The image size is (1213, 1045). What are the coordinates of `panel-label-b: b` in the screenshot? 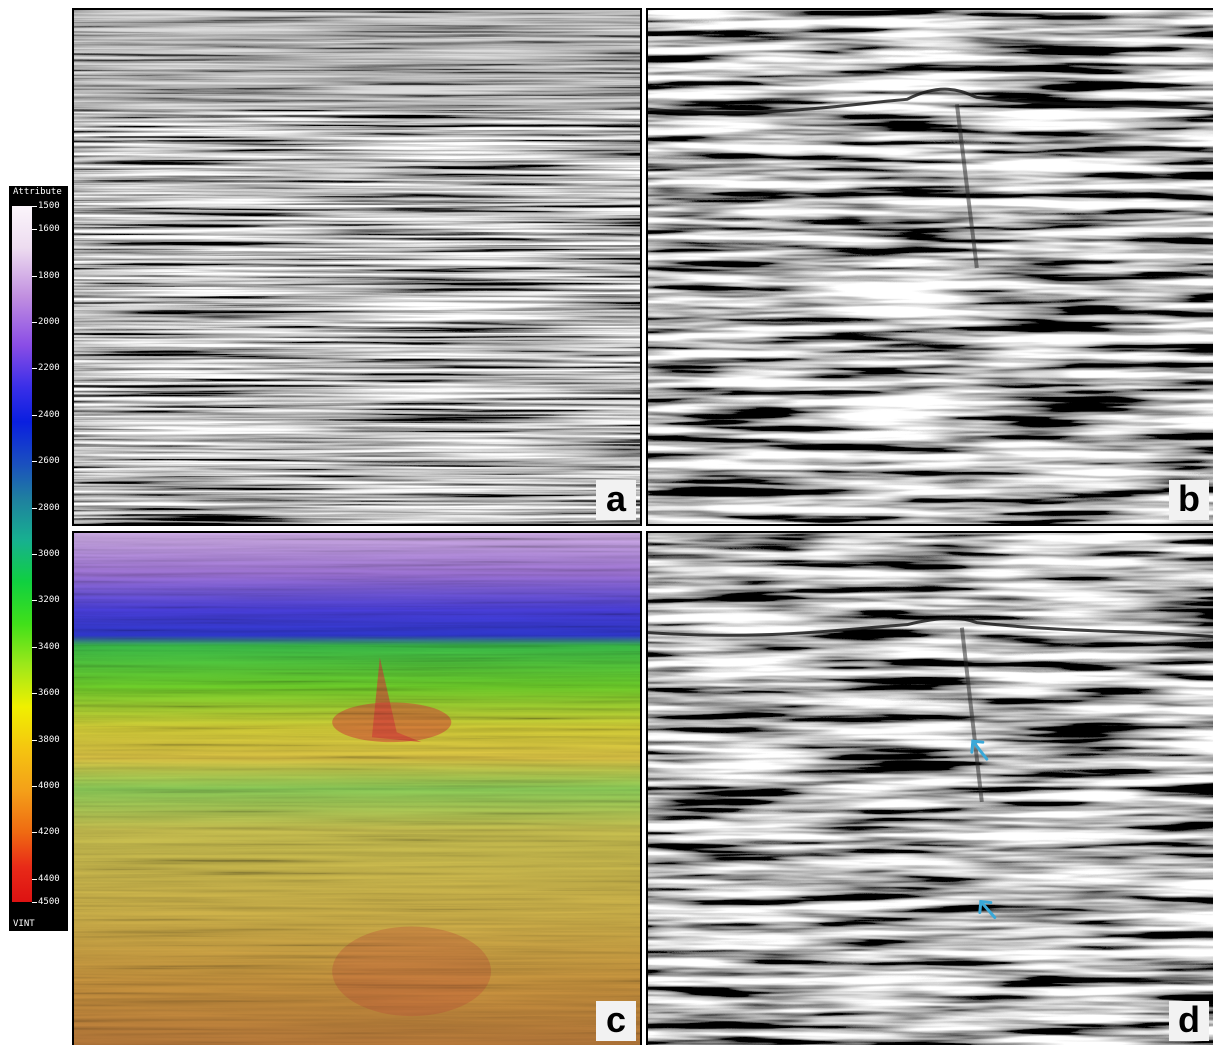 It's located at (1189, 500).